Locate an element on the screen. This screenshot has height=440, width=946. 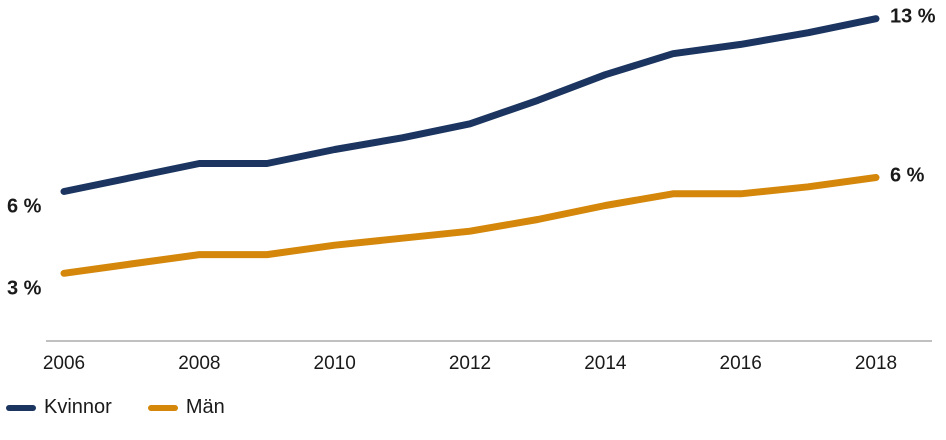
series-end-label: 13 % is located at coordinates (913, 17).